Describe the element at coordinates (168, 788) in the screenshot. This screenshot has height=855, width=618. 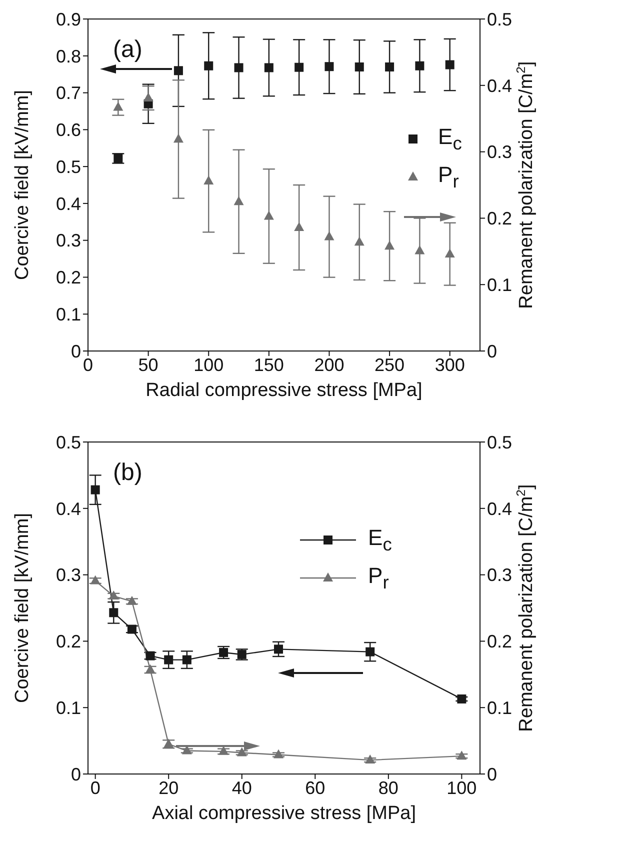
I see `x-tick-label: 20` at that location.